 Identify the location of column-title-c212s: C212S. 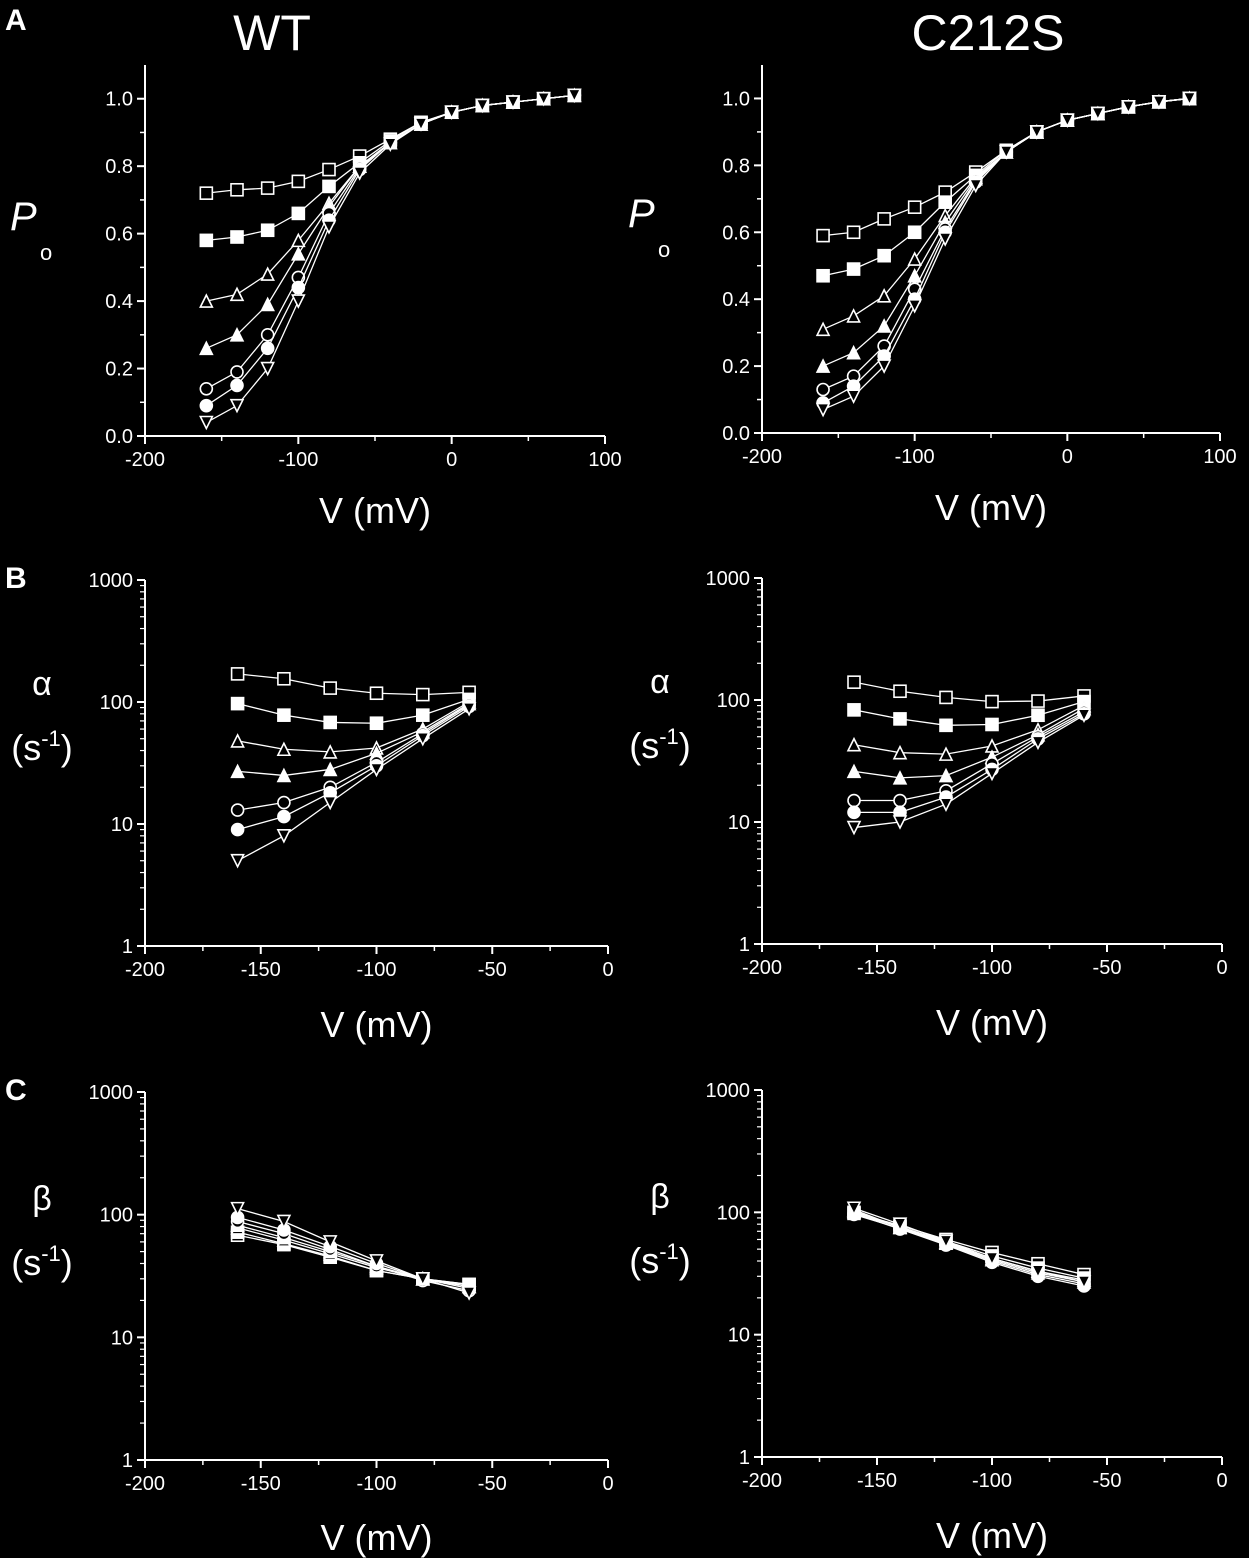
(988, 33).